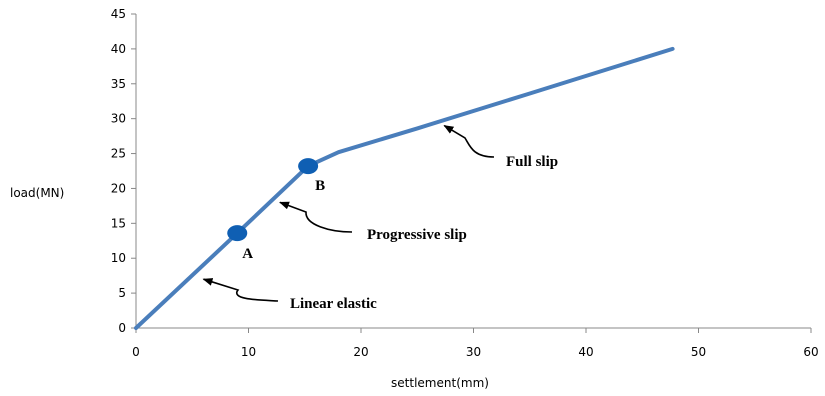  What do you see at coordinates (360, 352) in the screenshot?
I see `x-tick-label: 20` at bounding box center [360, 352].